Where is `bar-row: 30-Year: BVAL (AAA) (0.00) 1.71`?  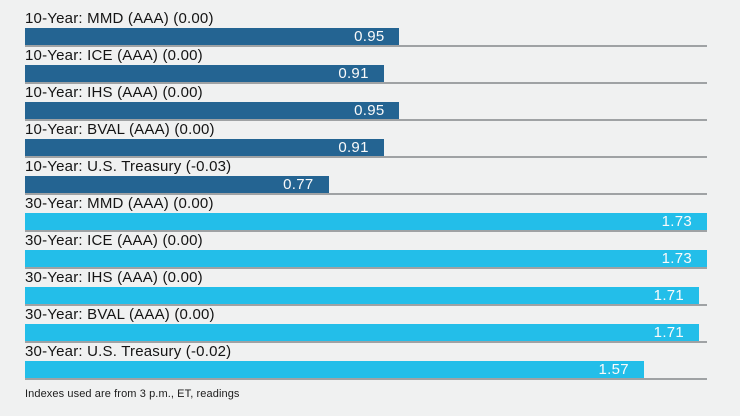 bar-row: 30-Year: BVAL (AAA) (0.00) 1.71 is located at coordinates (366, 324).